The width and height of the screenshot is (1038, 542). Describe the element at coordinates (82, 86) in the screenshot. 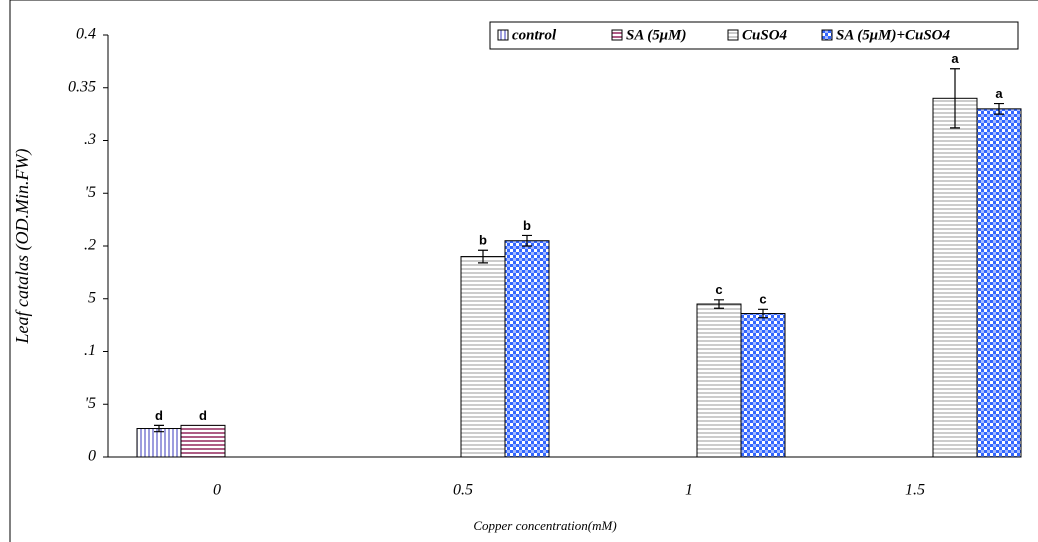

I see `y-tick-label: 0.35` at that location.